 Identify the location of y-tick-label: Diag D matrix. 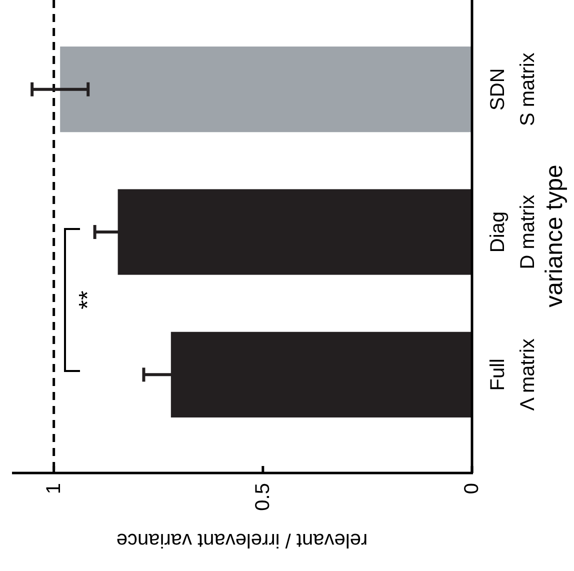
(513, 232).